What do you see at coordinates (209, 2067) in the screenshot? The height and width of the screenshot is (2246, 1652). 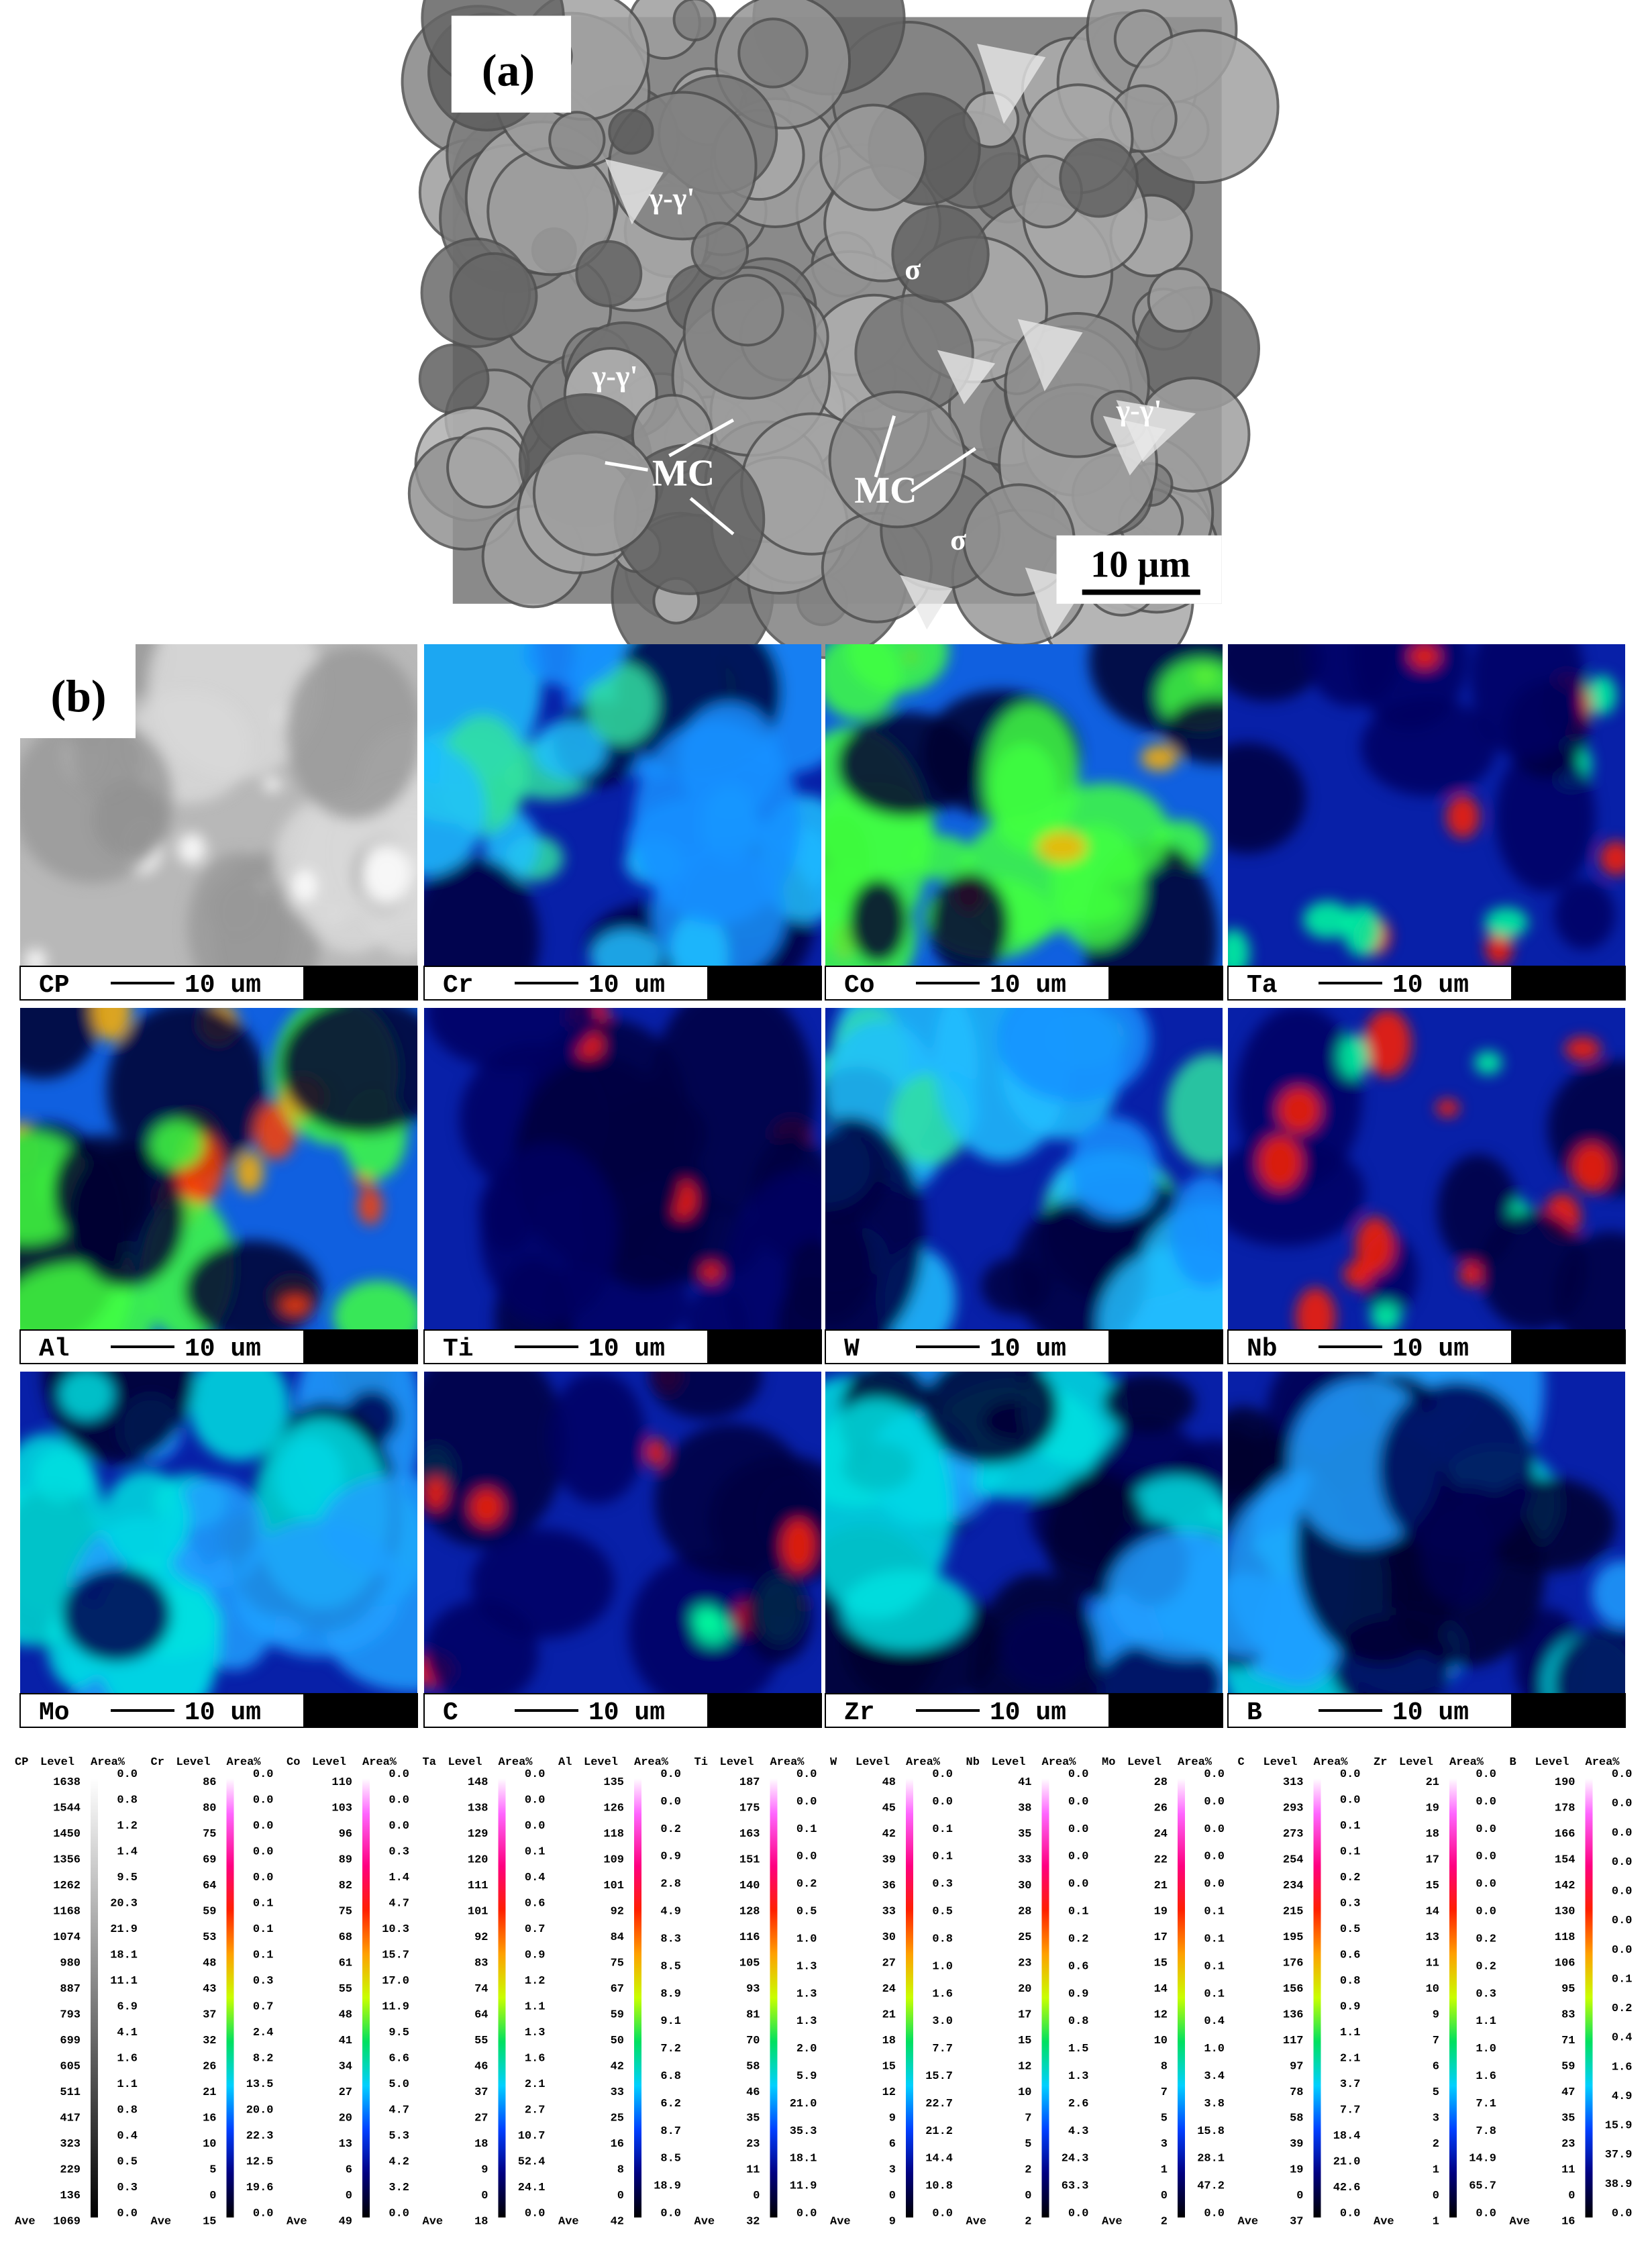 I see `legend-level: 26` at bounding box center [209, 2067].